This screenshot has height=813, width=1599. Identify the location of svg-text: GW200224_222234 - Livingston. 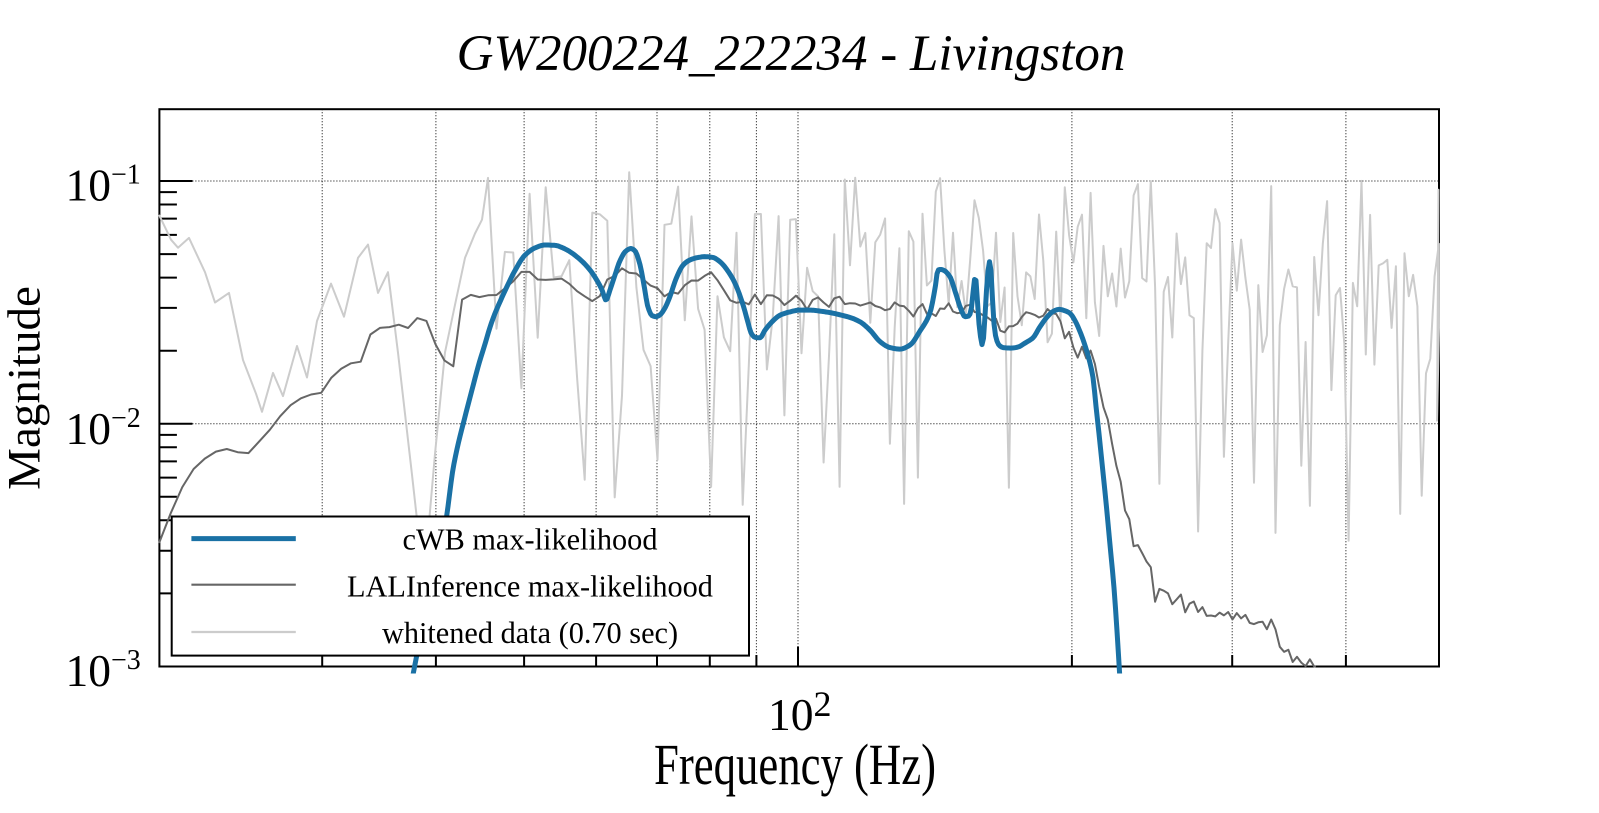
(791, 54).